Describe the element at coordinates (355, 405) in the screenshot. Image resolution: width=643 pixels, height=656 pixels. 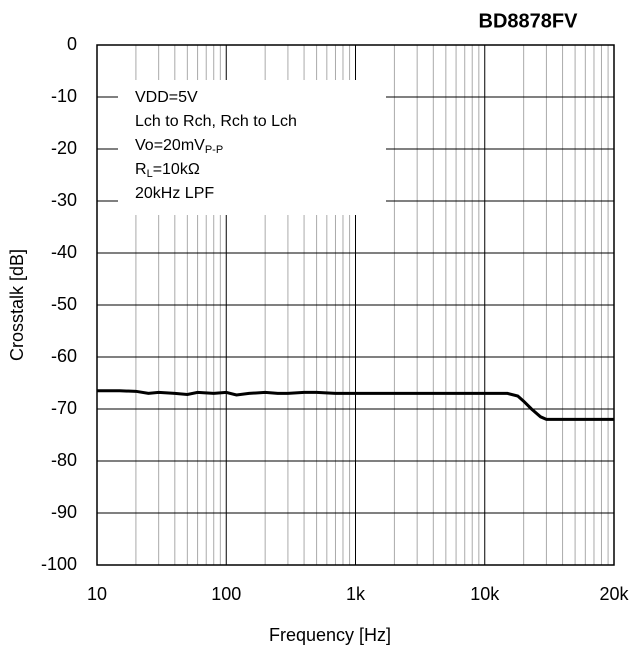
I see `data-line` at that location.